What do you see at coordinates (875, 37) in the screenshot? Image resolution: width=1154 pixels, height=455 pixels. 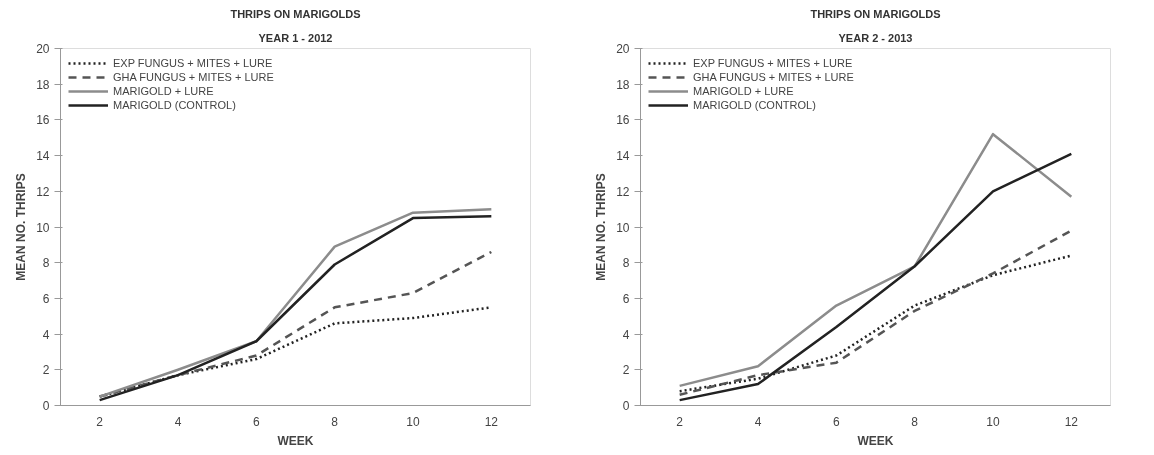 I see `chart-subtitle: YEAR 2 - 2013` at bounding box center [875, 37].